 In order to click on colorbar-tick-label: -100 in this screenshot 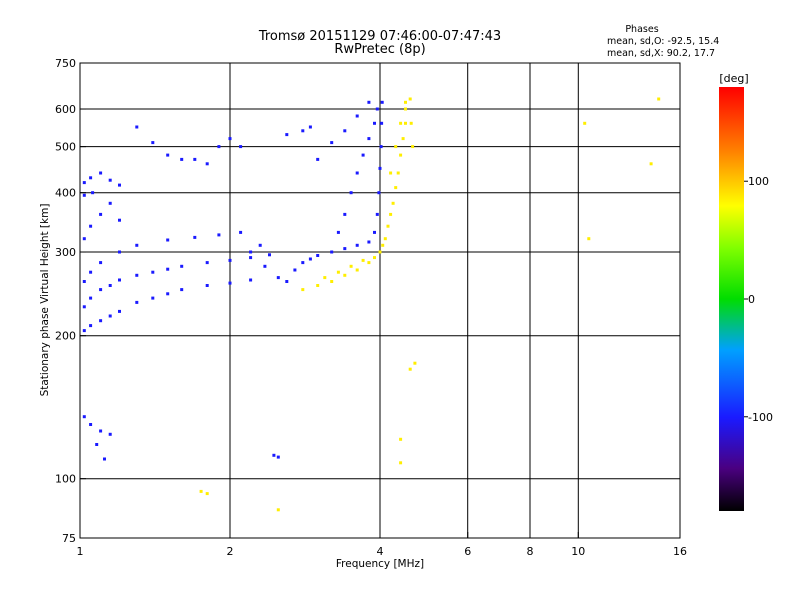, I will do `click(760, 417)`.